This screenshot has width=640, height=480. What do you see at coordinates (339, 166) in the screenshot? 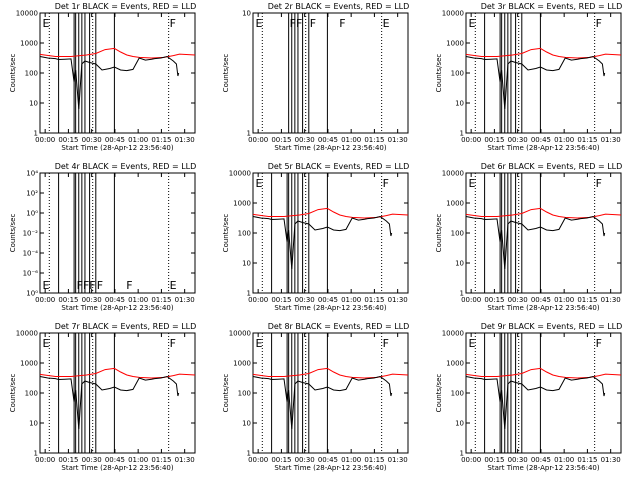
I see `panel-title: Det 5r BLACK = Events, RED = LLD` at bounding box center [339, 166].